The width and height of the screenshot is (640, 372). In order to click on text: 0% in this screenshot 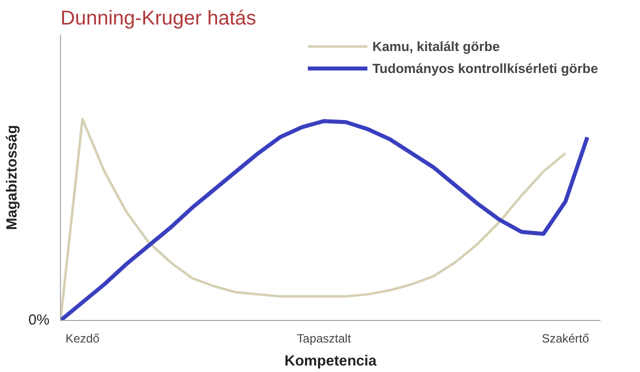, I will do `click(39, 320)`.